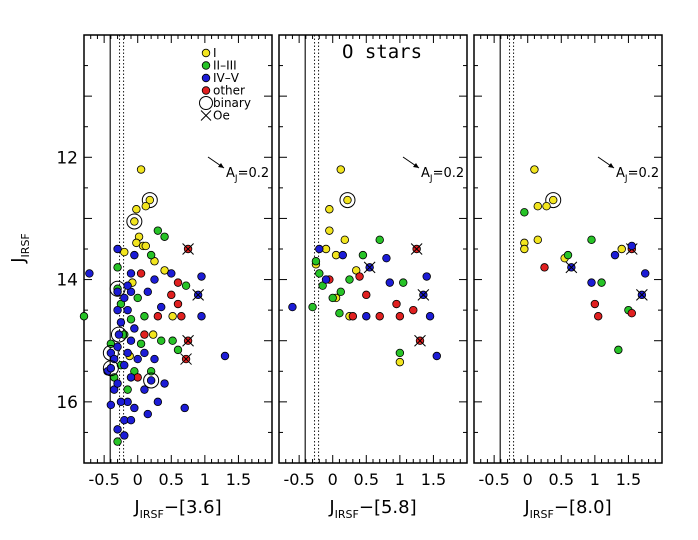 This screenshot has width=698, height=540. I want to click on legend-label: I, so click(215, 53).